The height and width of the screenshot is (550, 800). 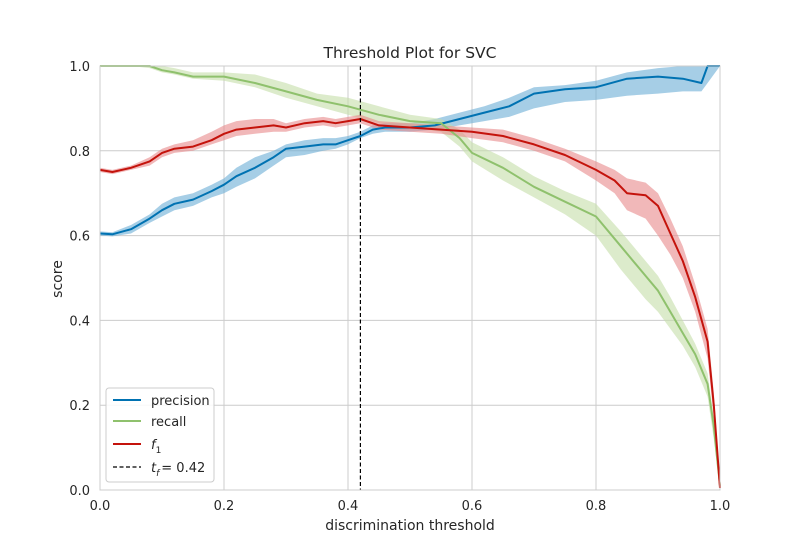 What do you see at coordinates (224, 506) in the screenshot?
I see `x-tick-label: 0.2` at bounding box center [224, 506].